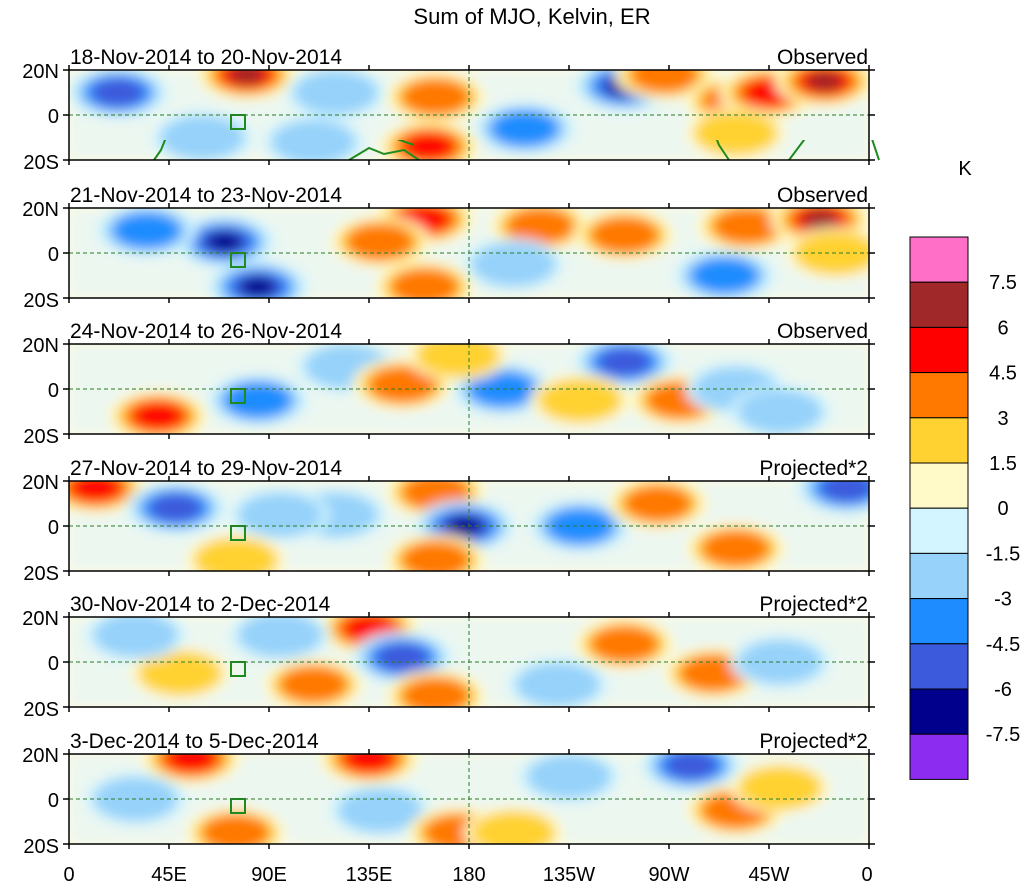  What do you see at coordinates (531, 16) in the screenshot?
I see `figure-title: Sum of MJO, Kelvin, ER` at bounding box center [531, 16].